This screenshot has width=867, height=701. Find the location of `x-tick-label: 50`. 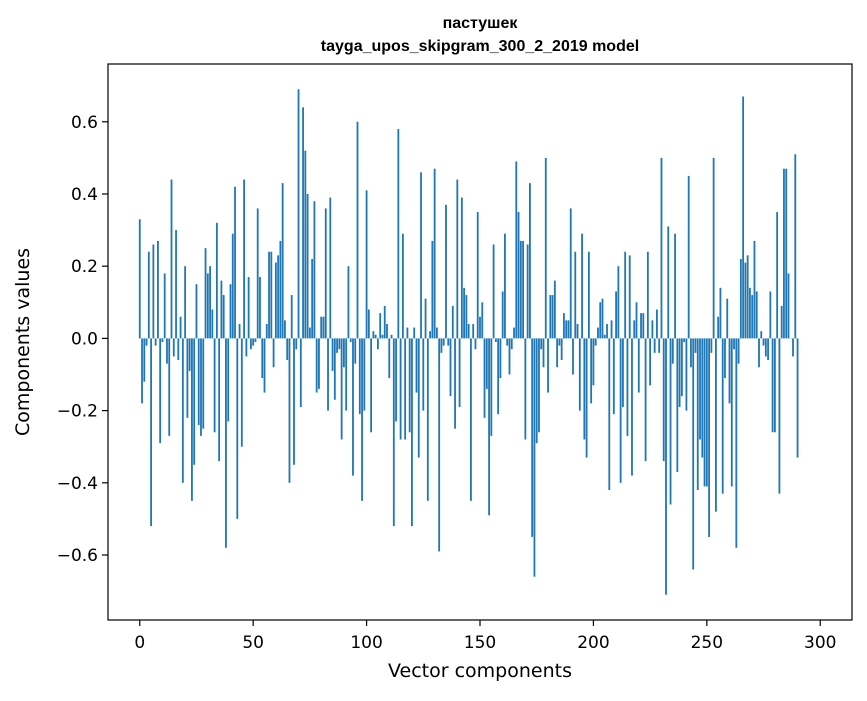

x-tick-label: 50 is located at coordinates (253, 643).